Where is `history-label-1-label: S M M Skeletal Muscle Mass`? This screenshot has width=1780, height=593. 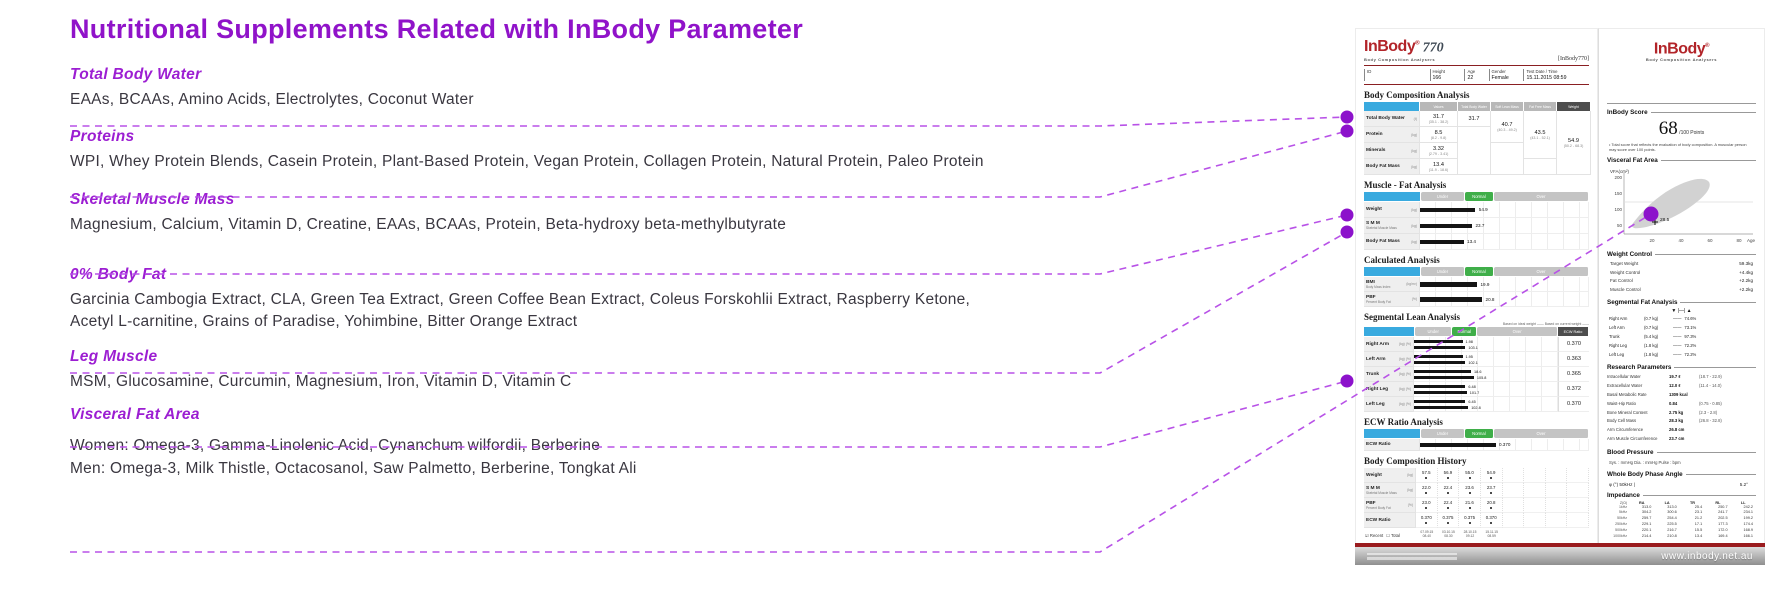
history-label-1-label: S M M Skeletal Muscle Mass is located at coordinates (1381, 490).